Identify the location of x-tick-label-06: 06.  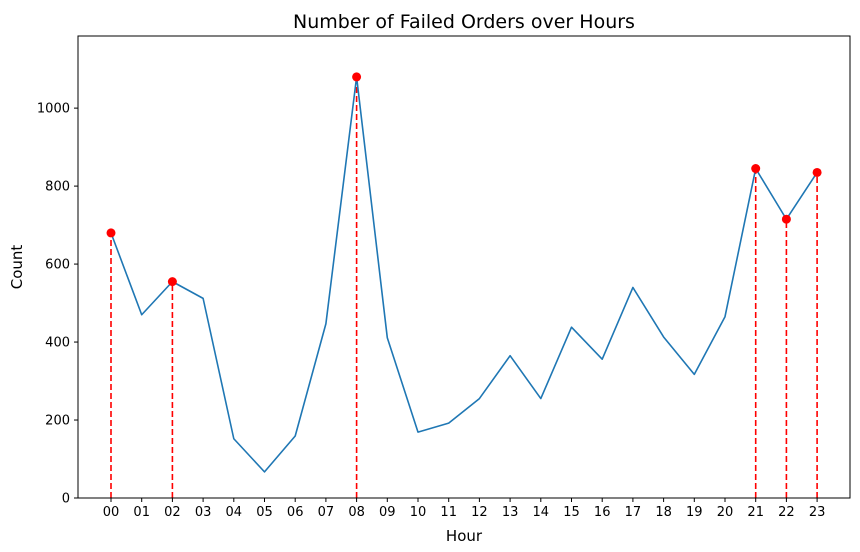
(295, 512).